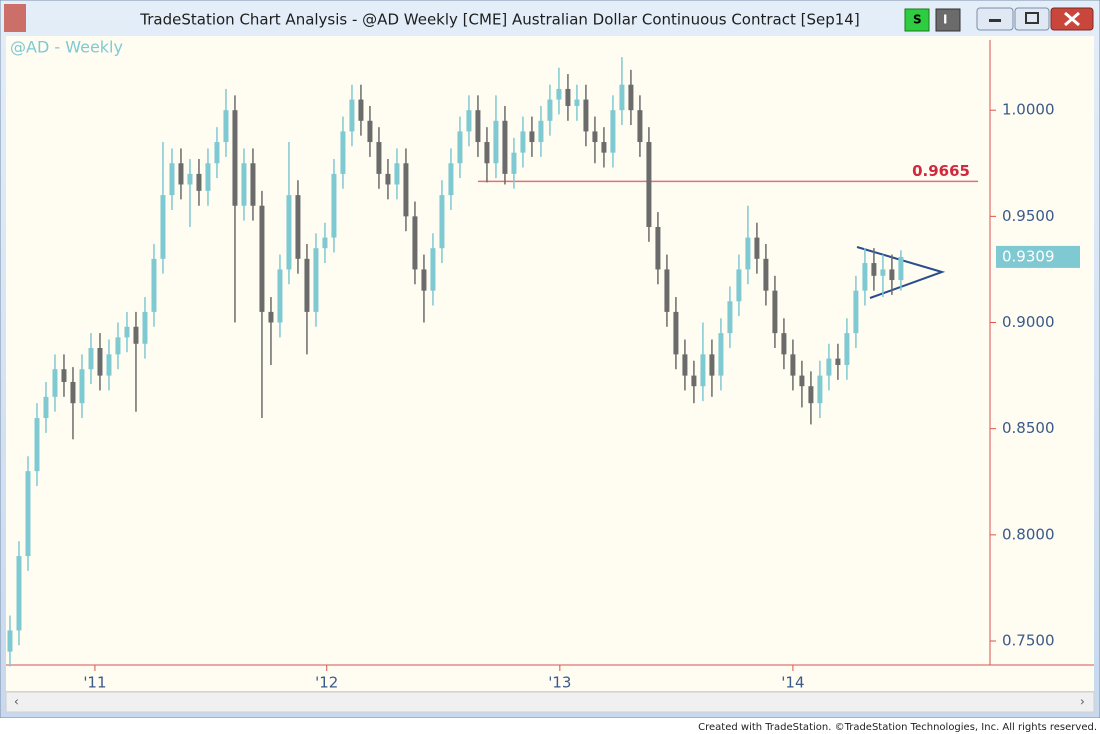  I want to click on minimize-icon, so click(995, 20).